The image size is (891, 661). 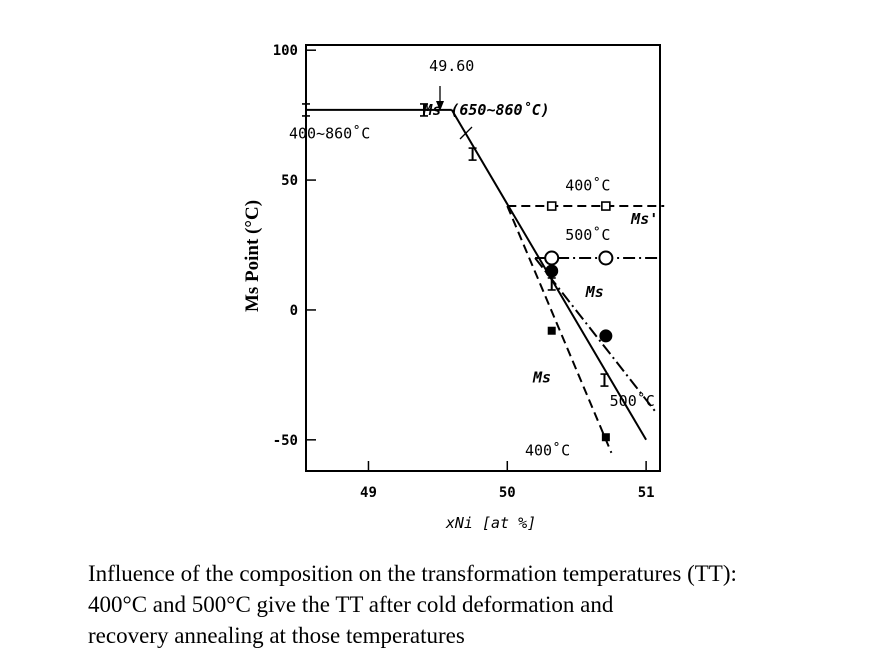 I want to click on annotation-label: Ms (650~860˚C), so click(x=485, y=110).